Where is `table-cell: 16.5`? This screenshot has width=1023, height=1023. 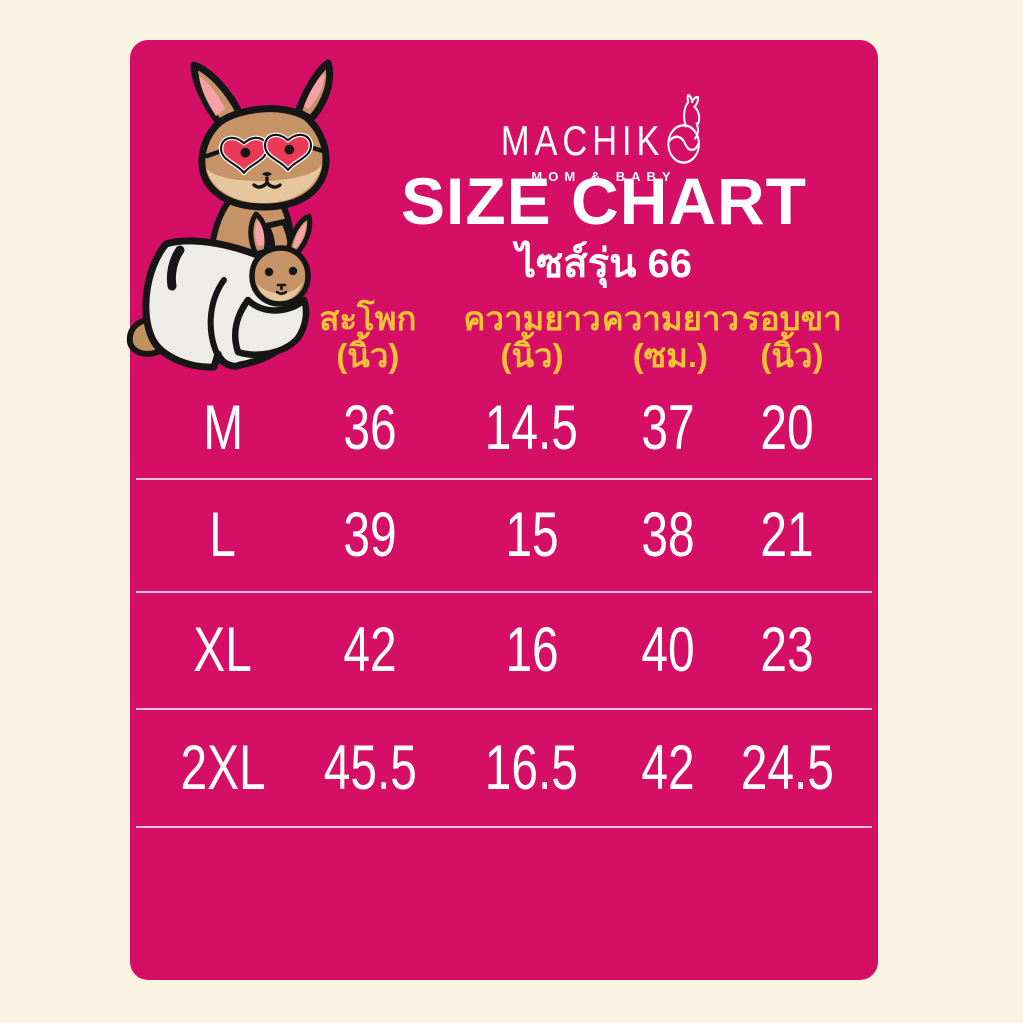 table-cell: 16.5 is located at coordinates (531, 767).